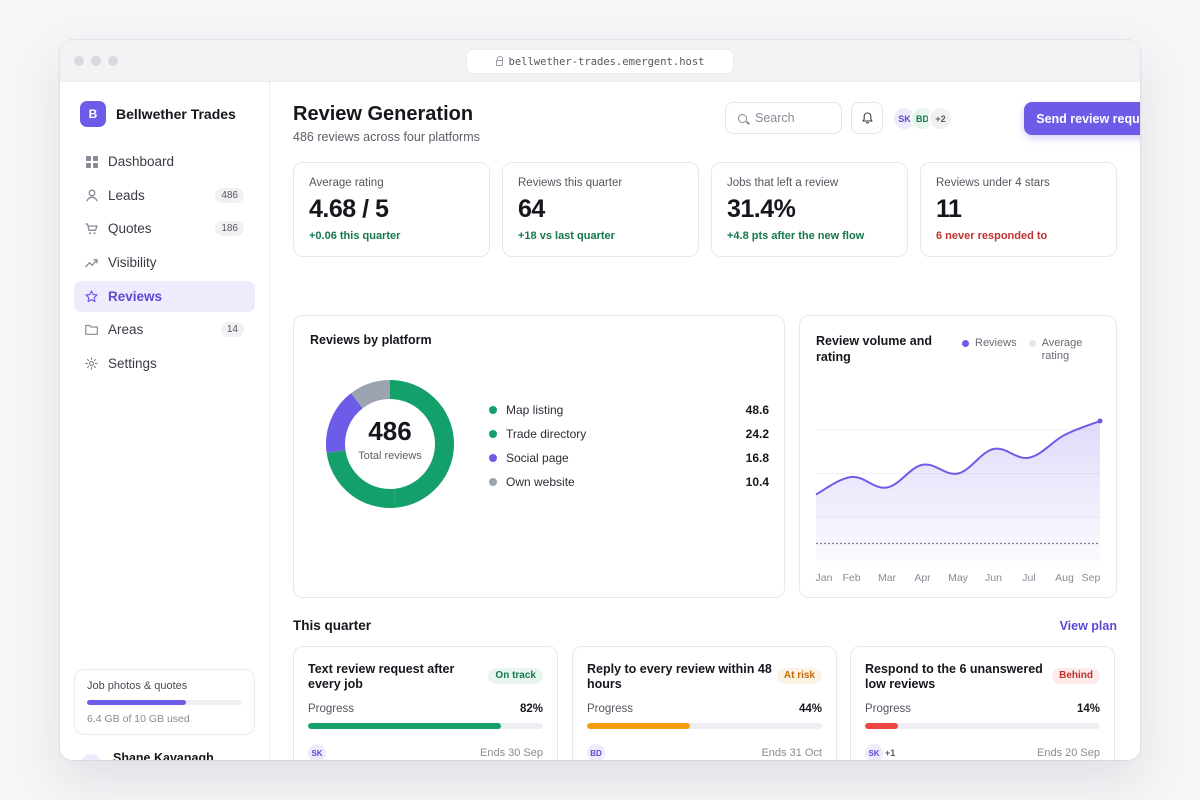 This screenshot has height=800, width=1200. I want to click on window-close-dot, so click(79, 61).